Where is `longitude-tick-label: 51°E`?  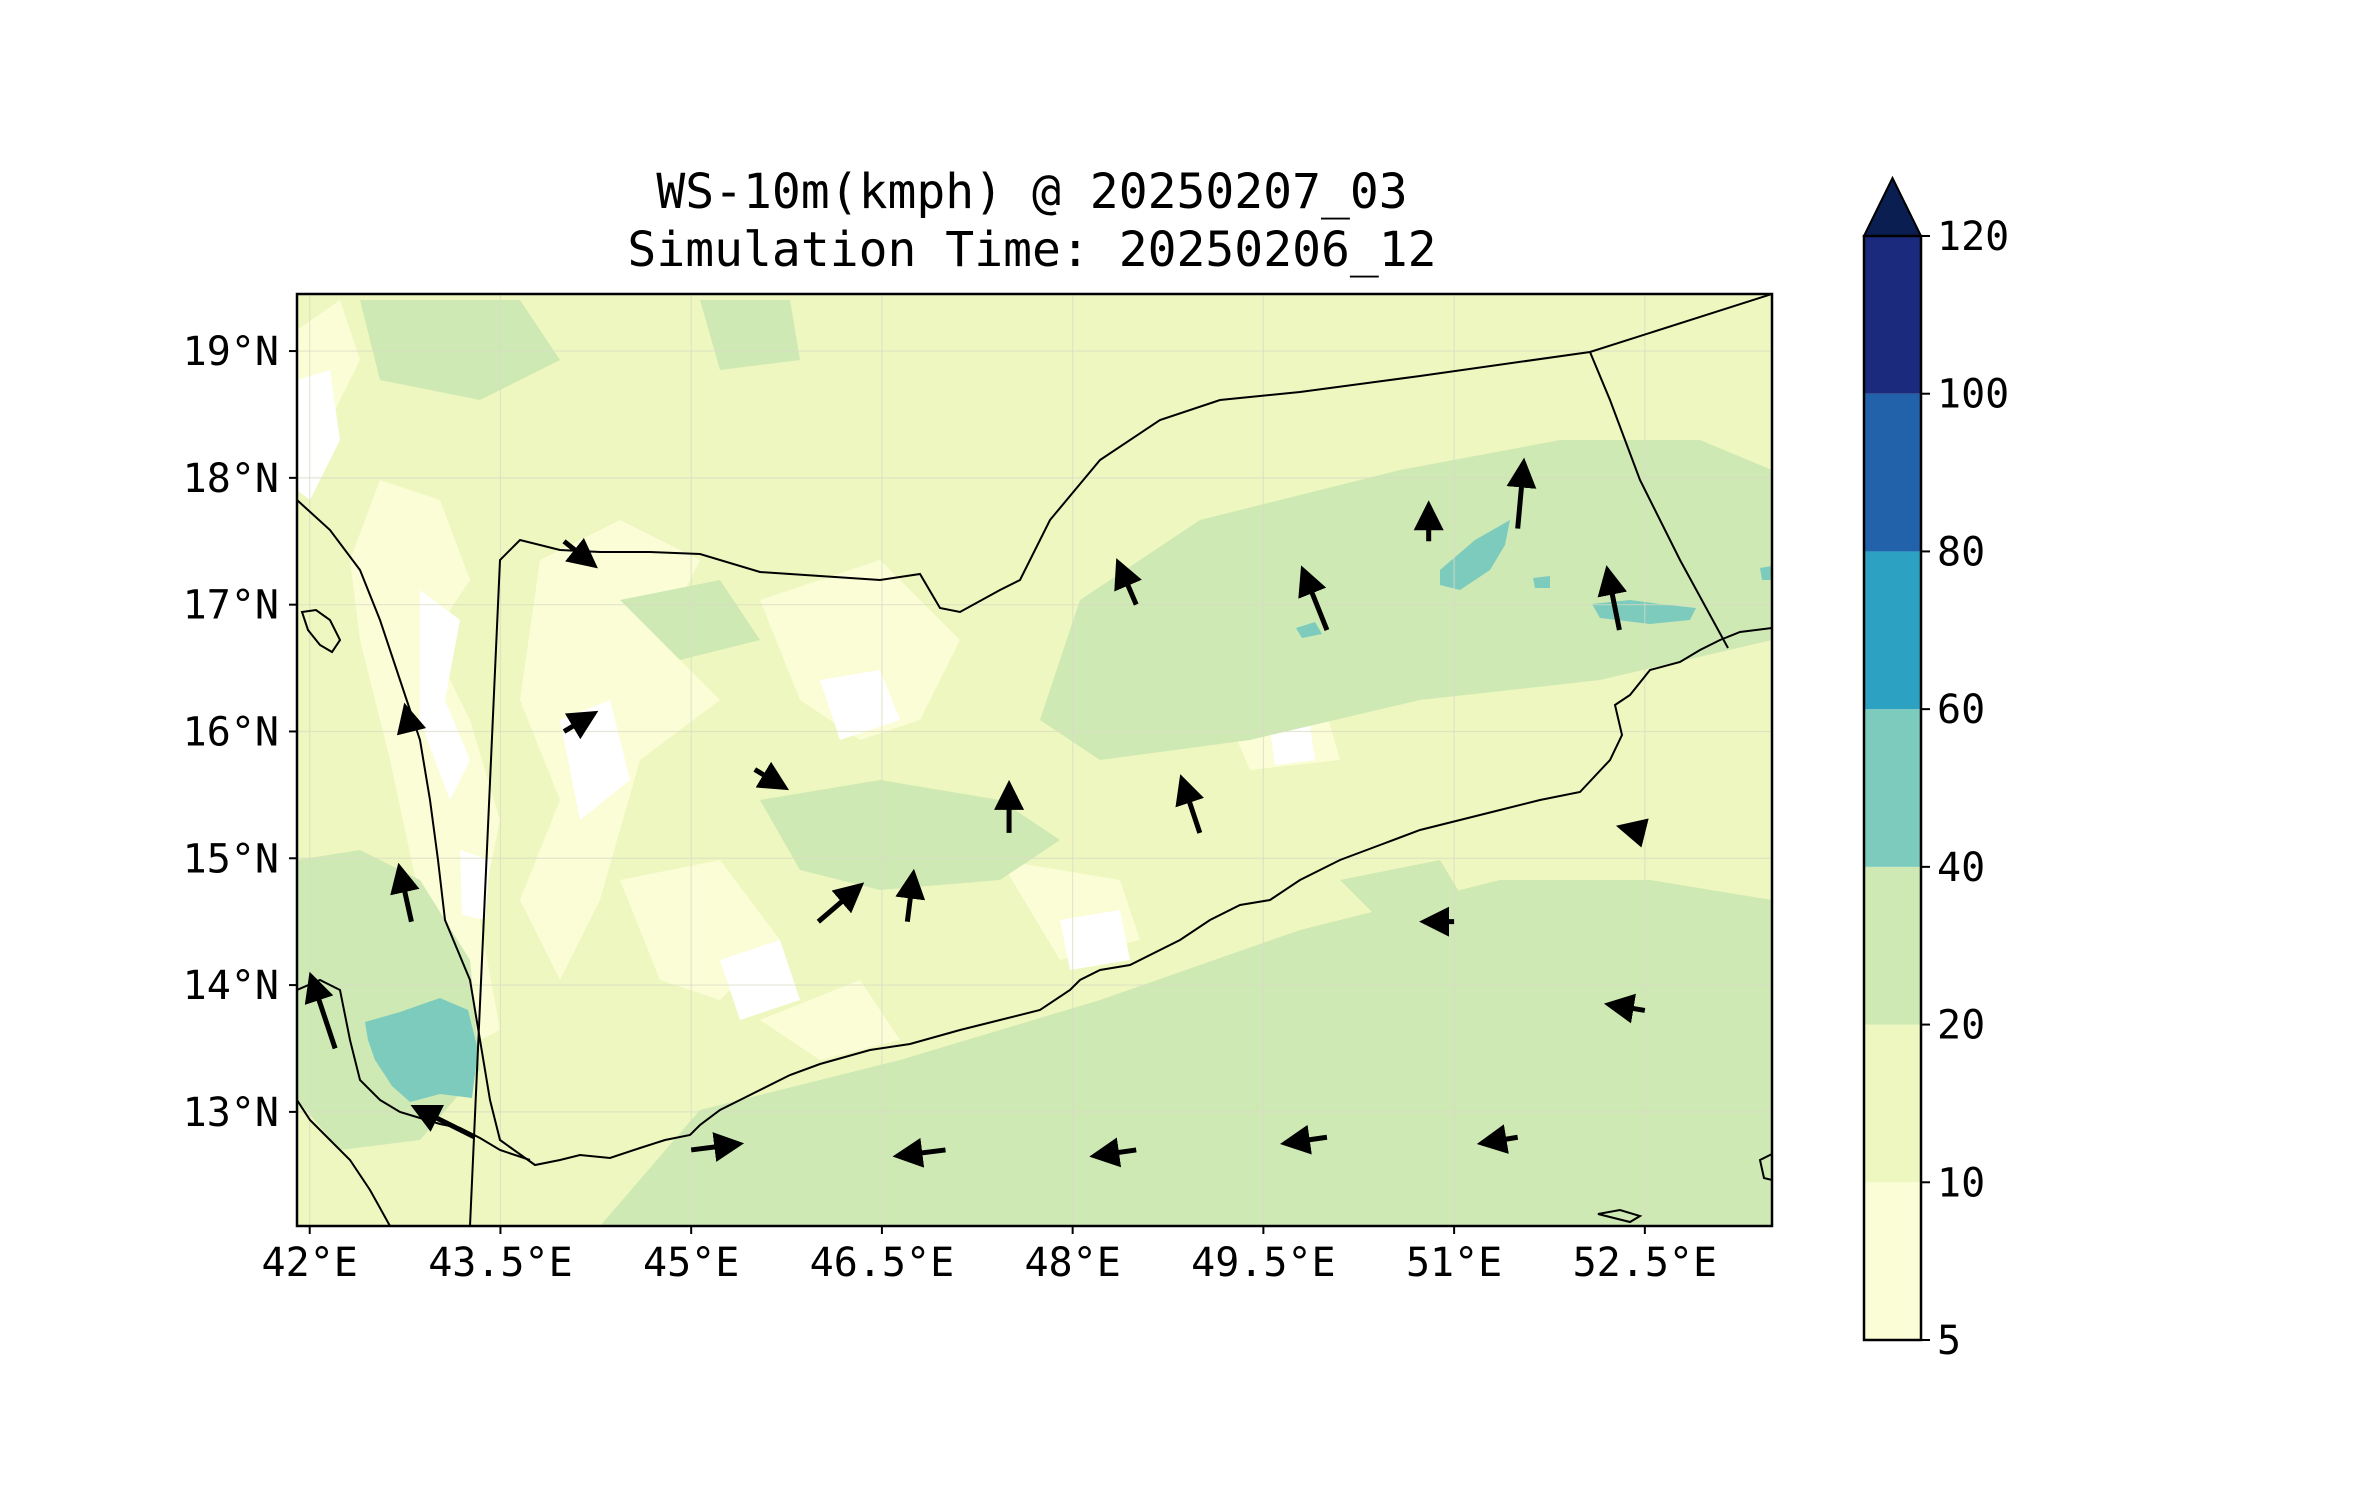
longitude-tick-label: 51°E is located at coordinates (1454, 1263).